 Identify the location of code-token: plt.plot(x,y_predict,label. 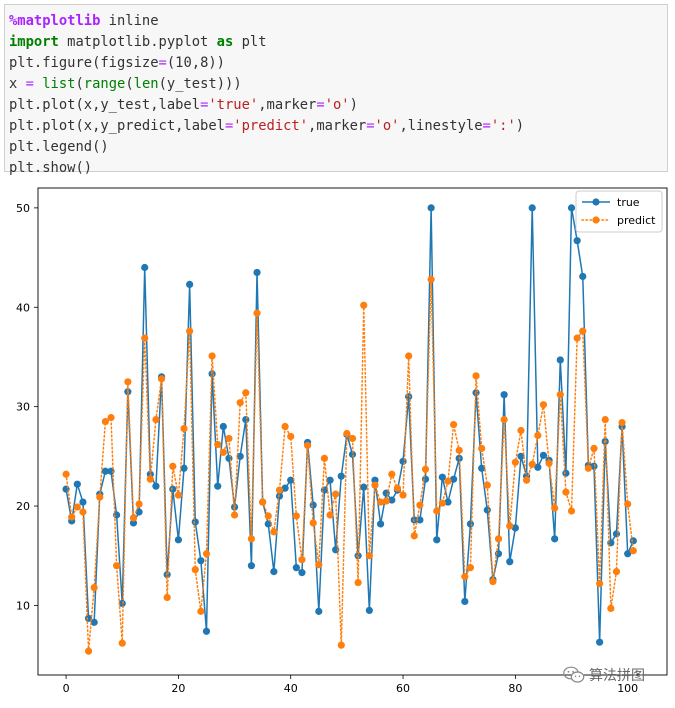
(117, 126).